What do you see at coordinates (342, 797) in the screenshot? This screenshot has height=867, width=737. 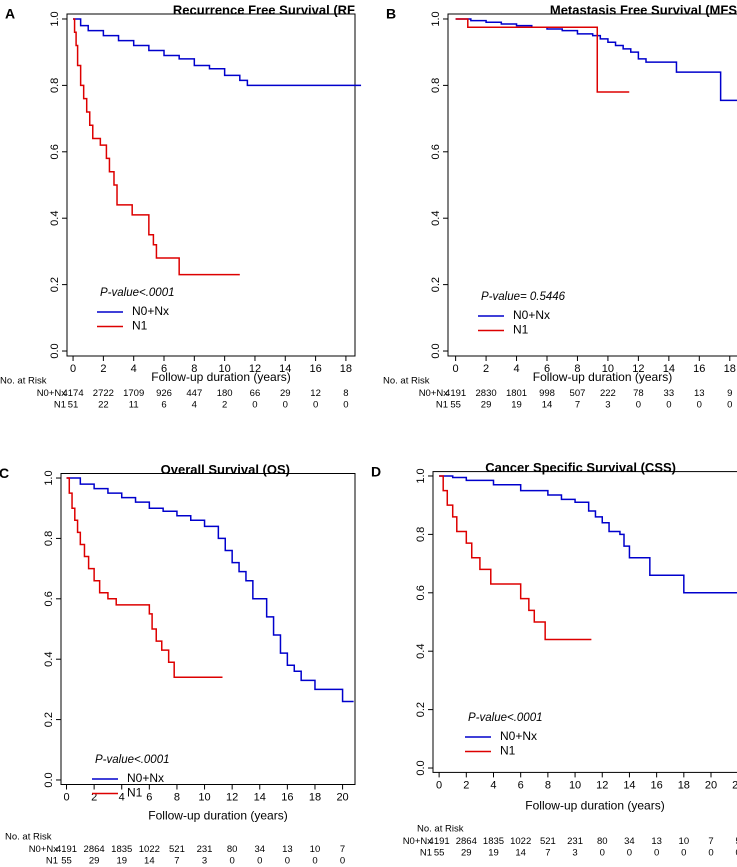 I see `x-tick-label: 20` at bounding box center [342, 797].